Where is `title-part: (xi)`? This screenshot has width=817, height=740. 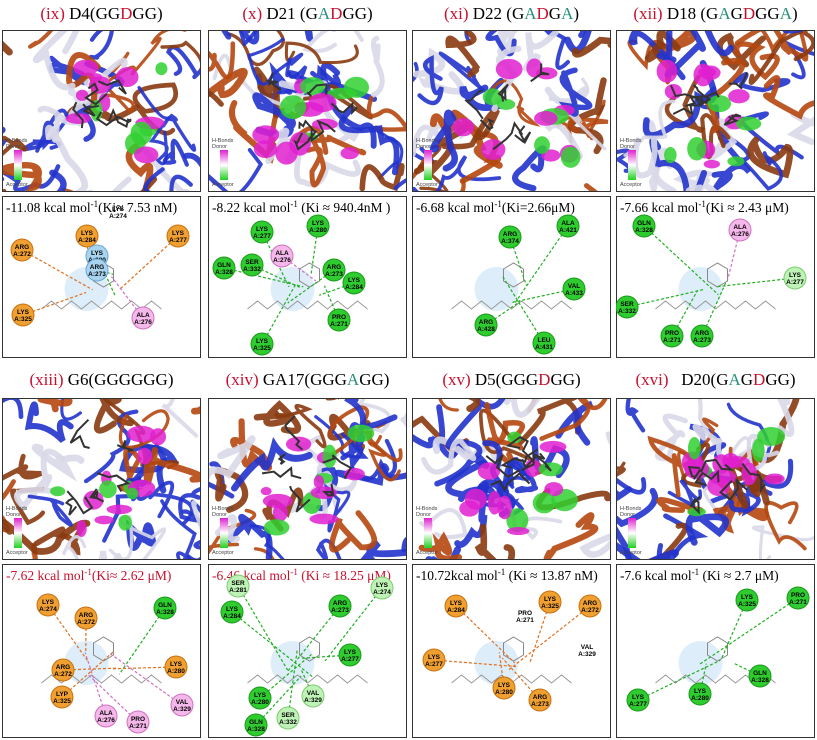 title-part: (xi) is located at coordinates (456, 13).